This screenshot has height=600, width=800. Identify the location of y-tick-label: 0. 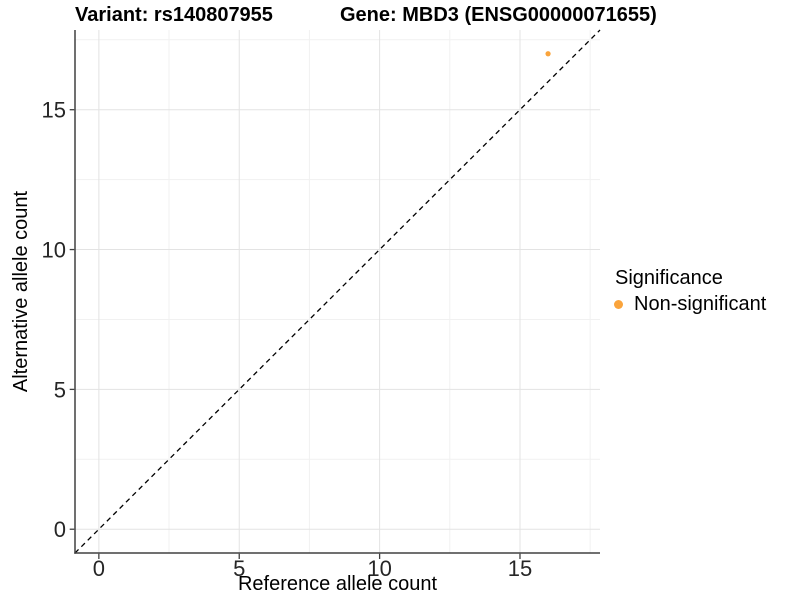
(60, 529).